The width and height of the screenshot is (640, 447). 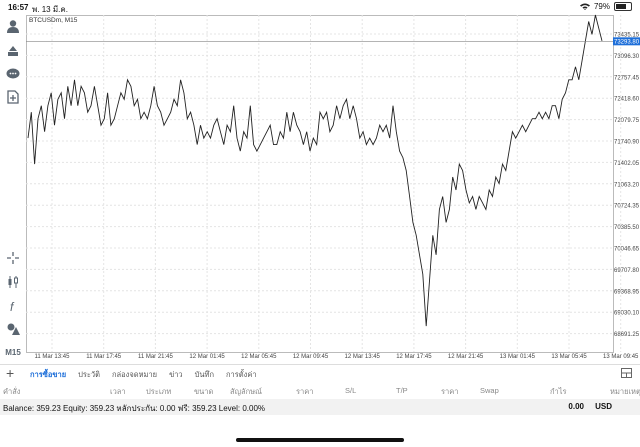 I want to click on column-header: ประเภท, so click(x=159, y=391).